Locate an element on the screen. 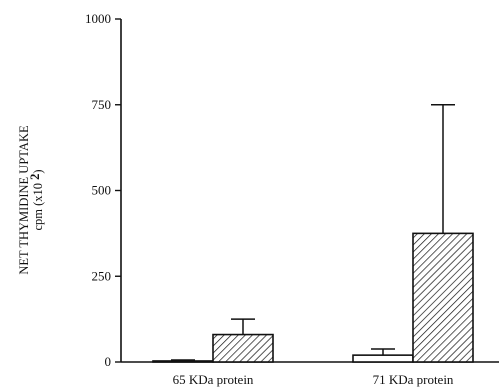 This screenshot has height=389, width=501. y-tick-label: 500 is located at coordinates (102, 190).